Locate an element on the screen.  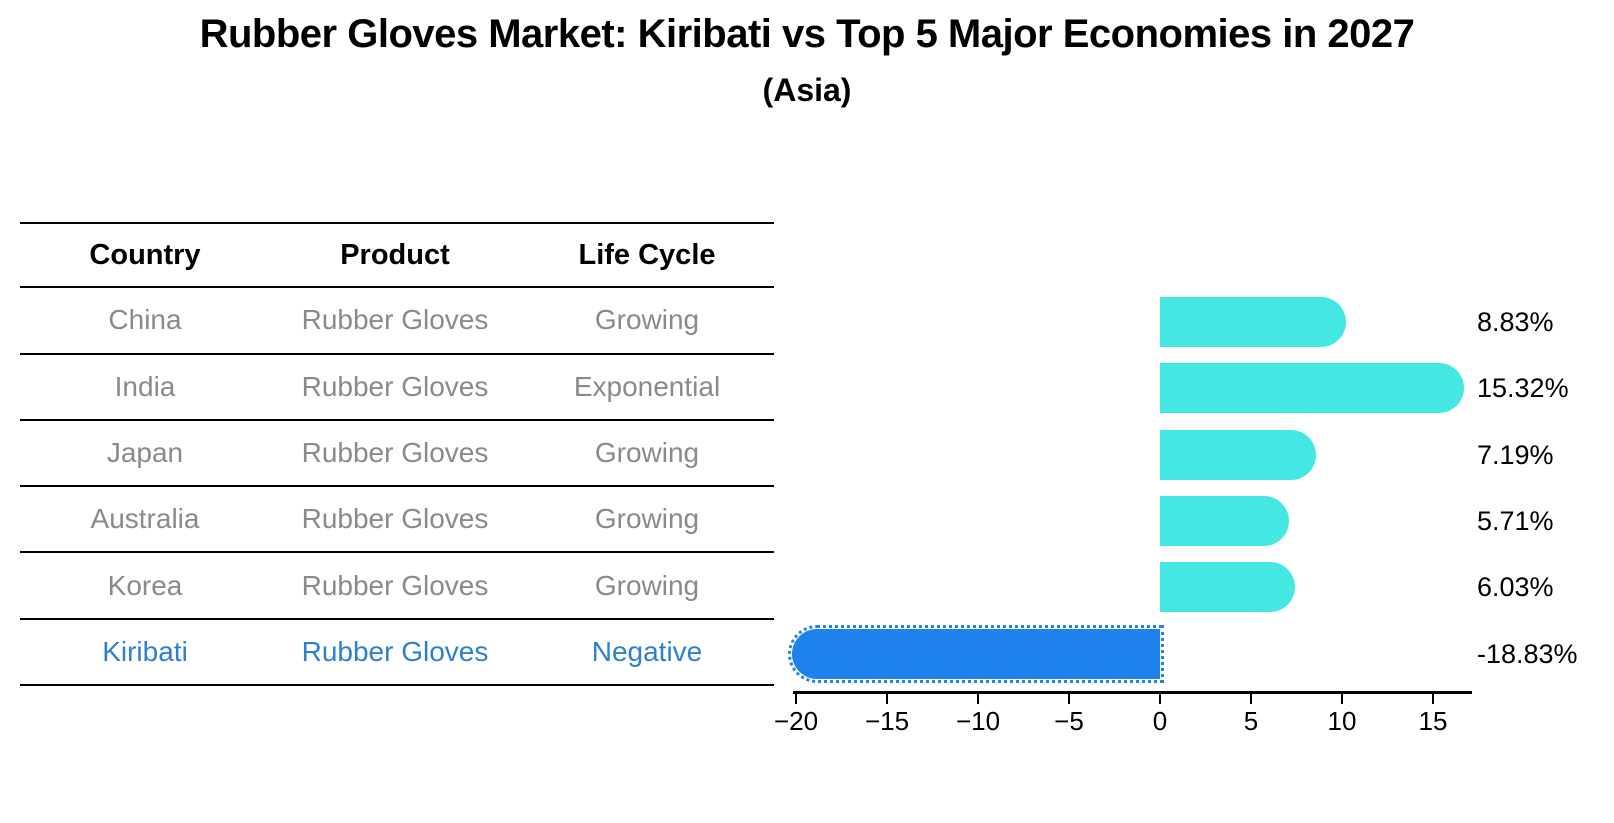
table-header-cell-product: Product is located at coordinates (395, 254).